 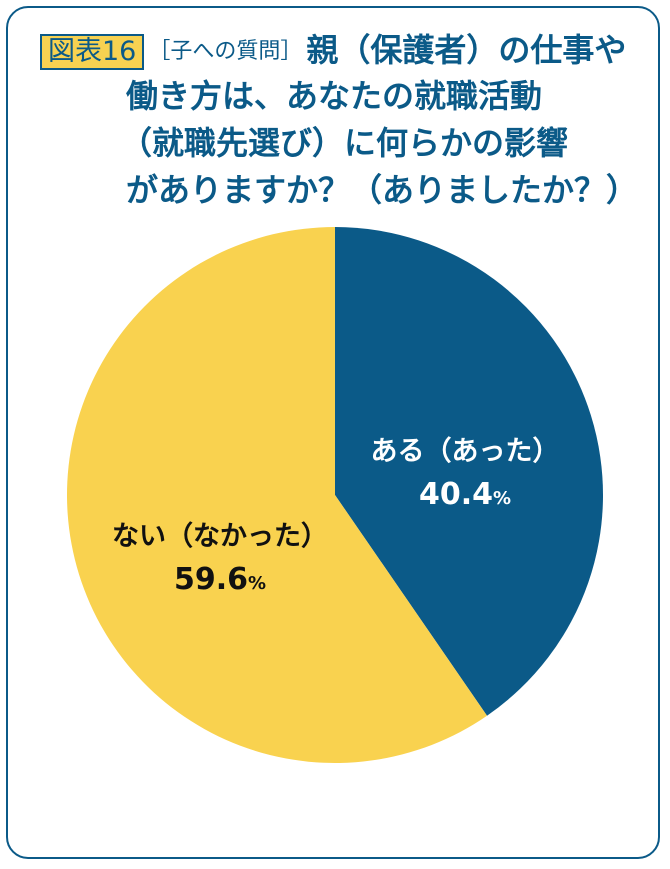 What do you see at coordinates (220, 579) in the screenshot?
I see `slice-value-2: 59.6%` at bounding box center [220, 579].